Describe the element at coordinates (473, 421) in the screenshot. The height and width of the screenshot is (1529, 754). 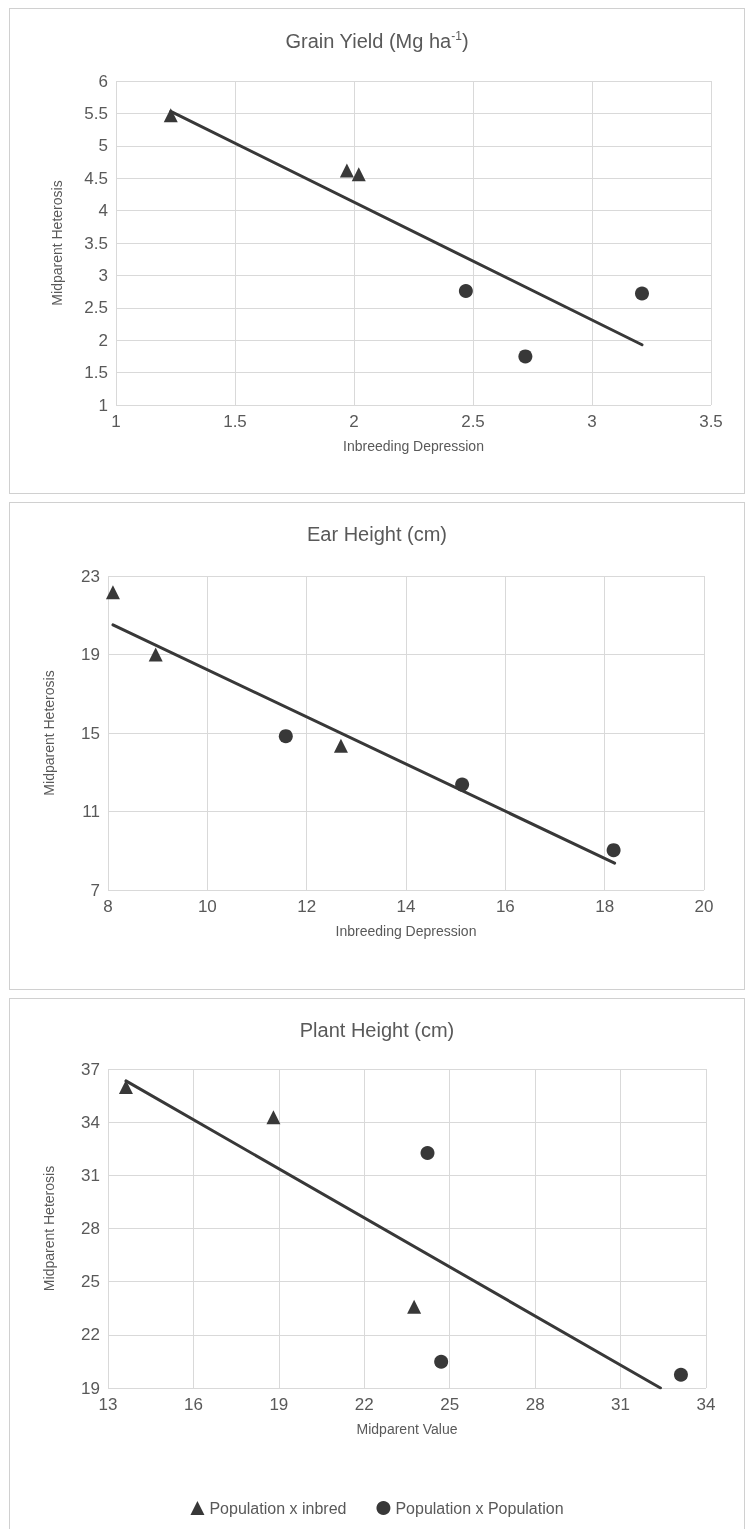
I see `x-tick-label: 2.5` at that location.